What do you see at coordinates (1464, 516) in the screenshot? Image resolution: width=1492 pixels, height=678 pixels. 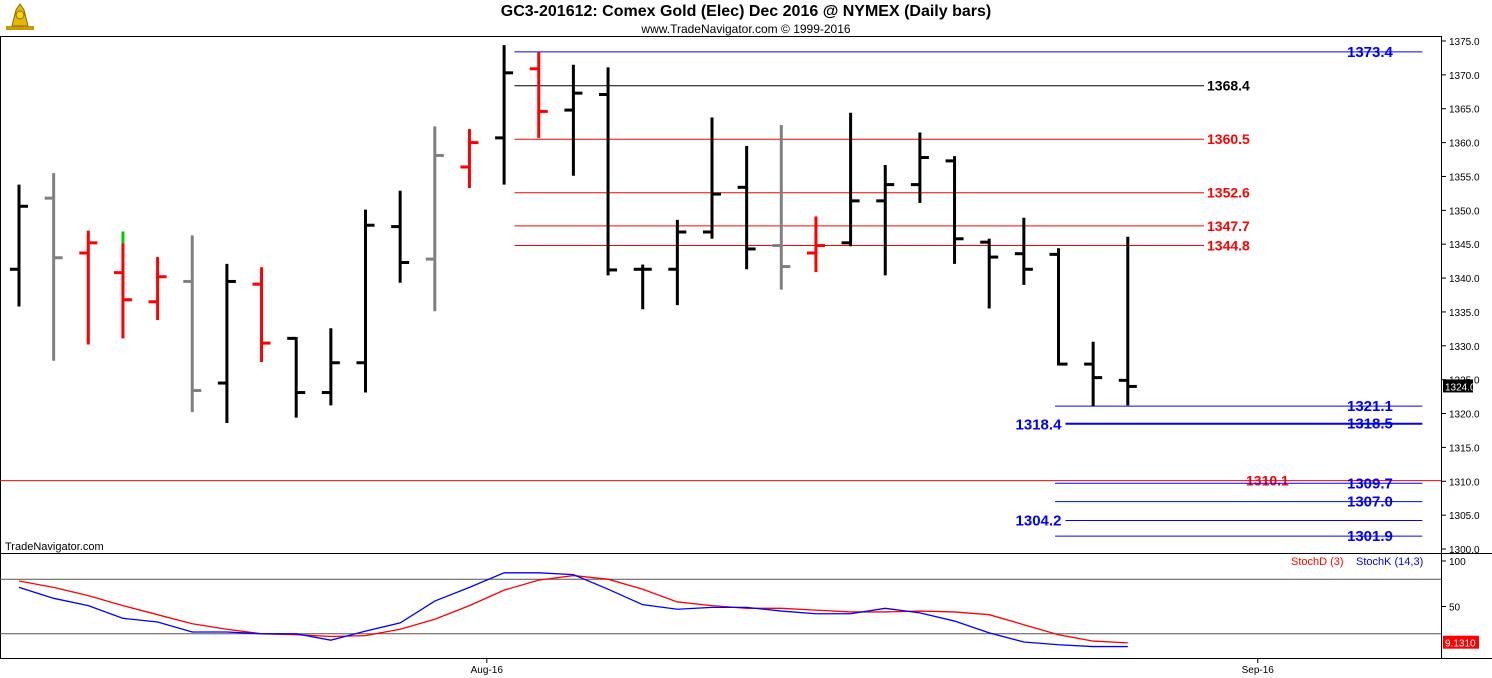 I see `price-tick-label: 1305.0` at bounding box center [1464, 516].